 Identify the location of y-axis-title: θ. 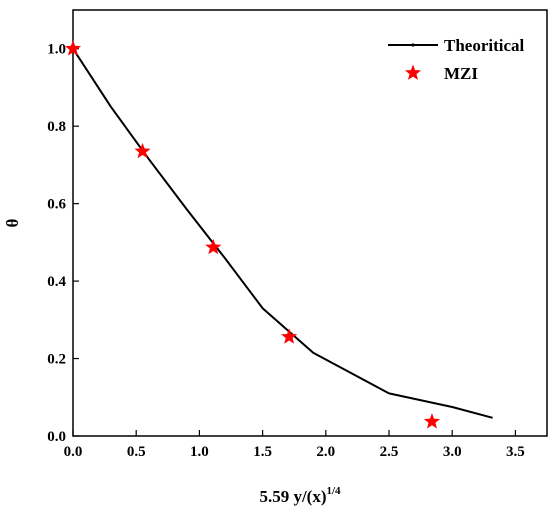
(12, 222).